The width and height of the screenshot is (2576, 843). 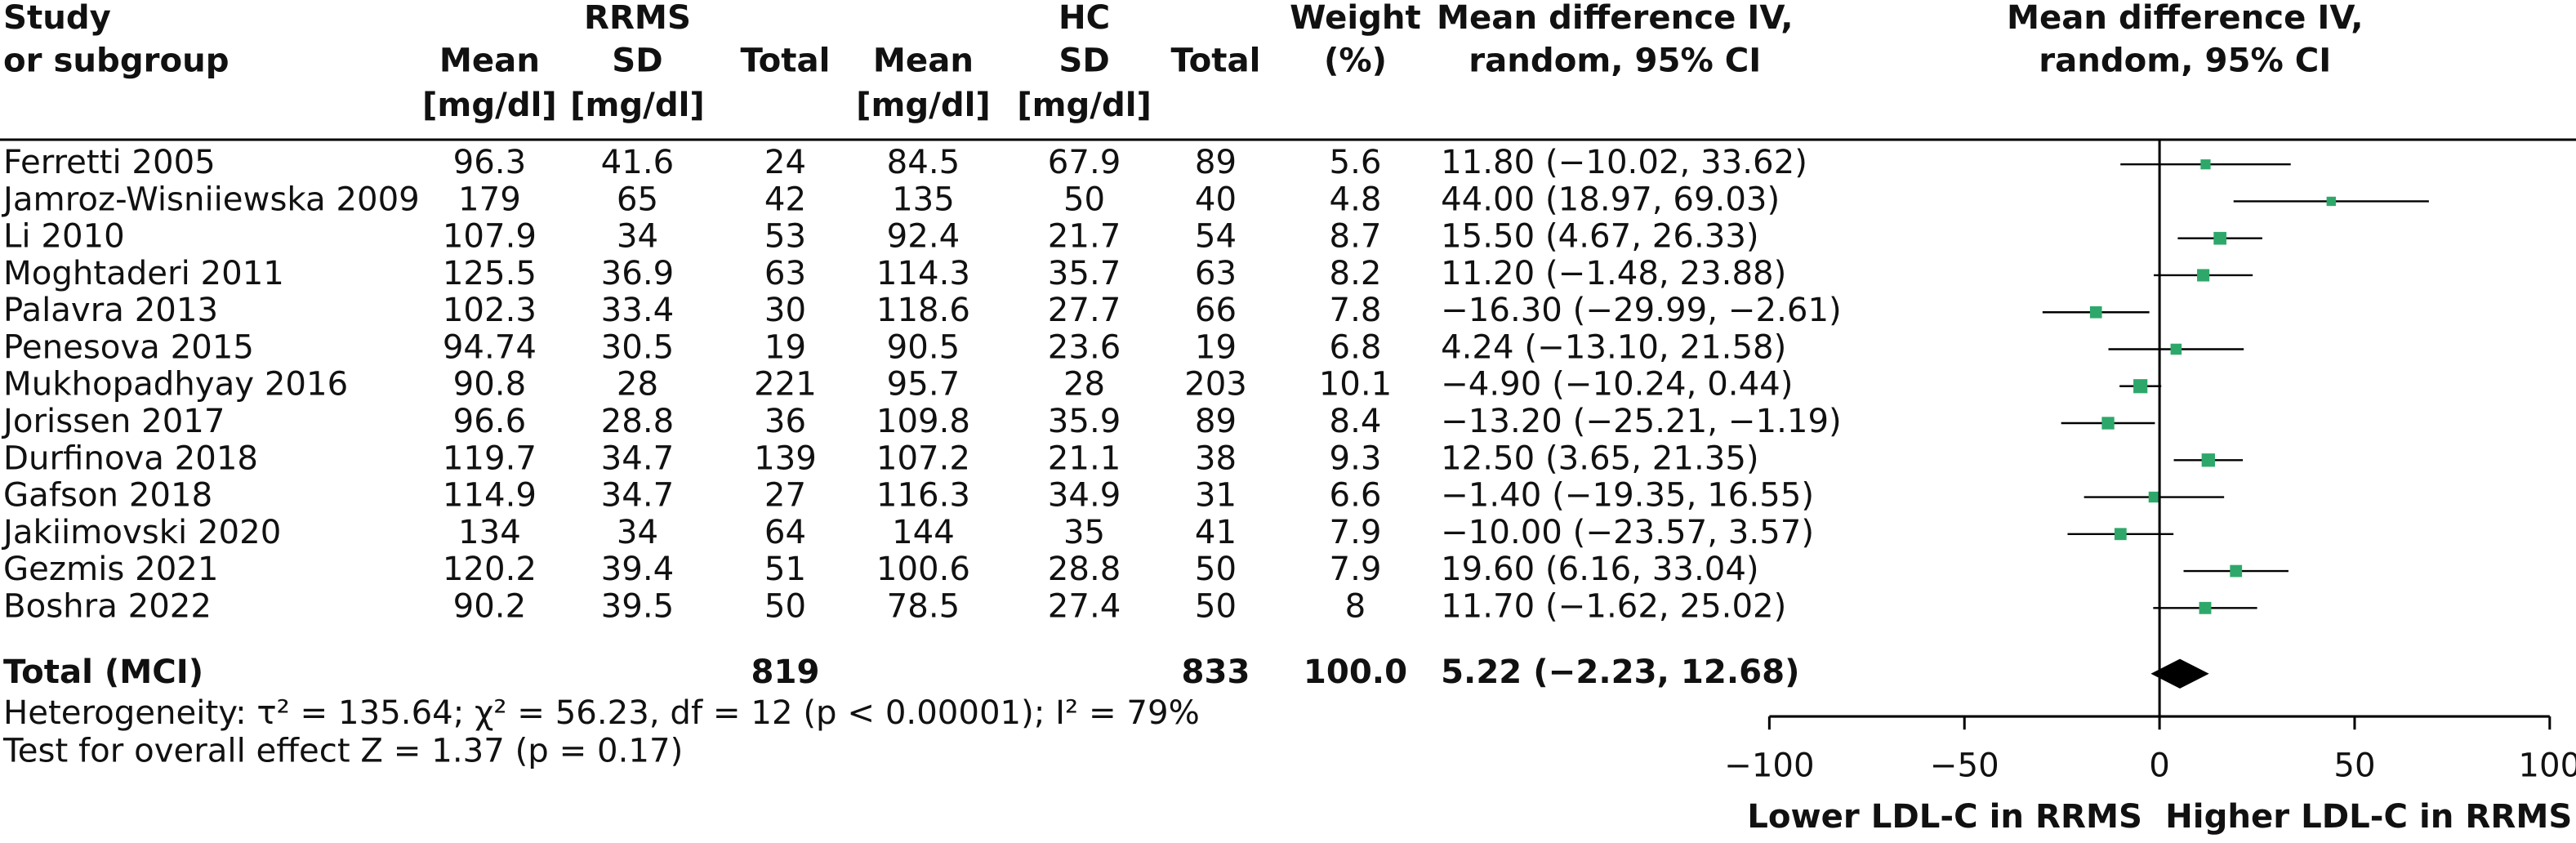 What do you see at coordinates (2354, 765) in the screenshot?
I see `x-tick-label: 50` at bounding box center [2354, 765].